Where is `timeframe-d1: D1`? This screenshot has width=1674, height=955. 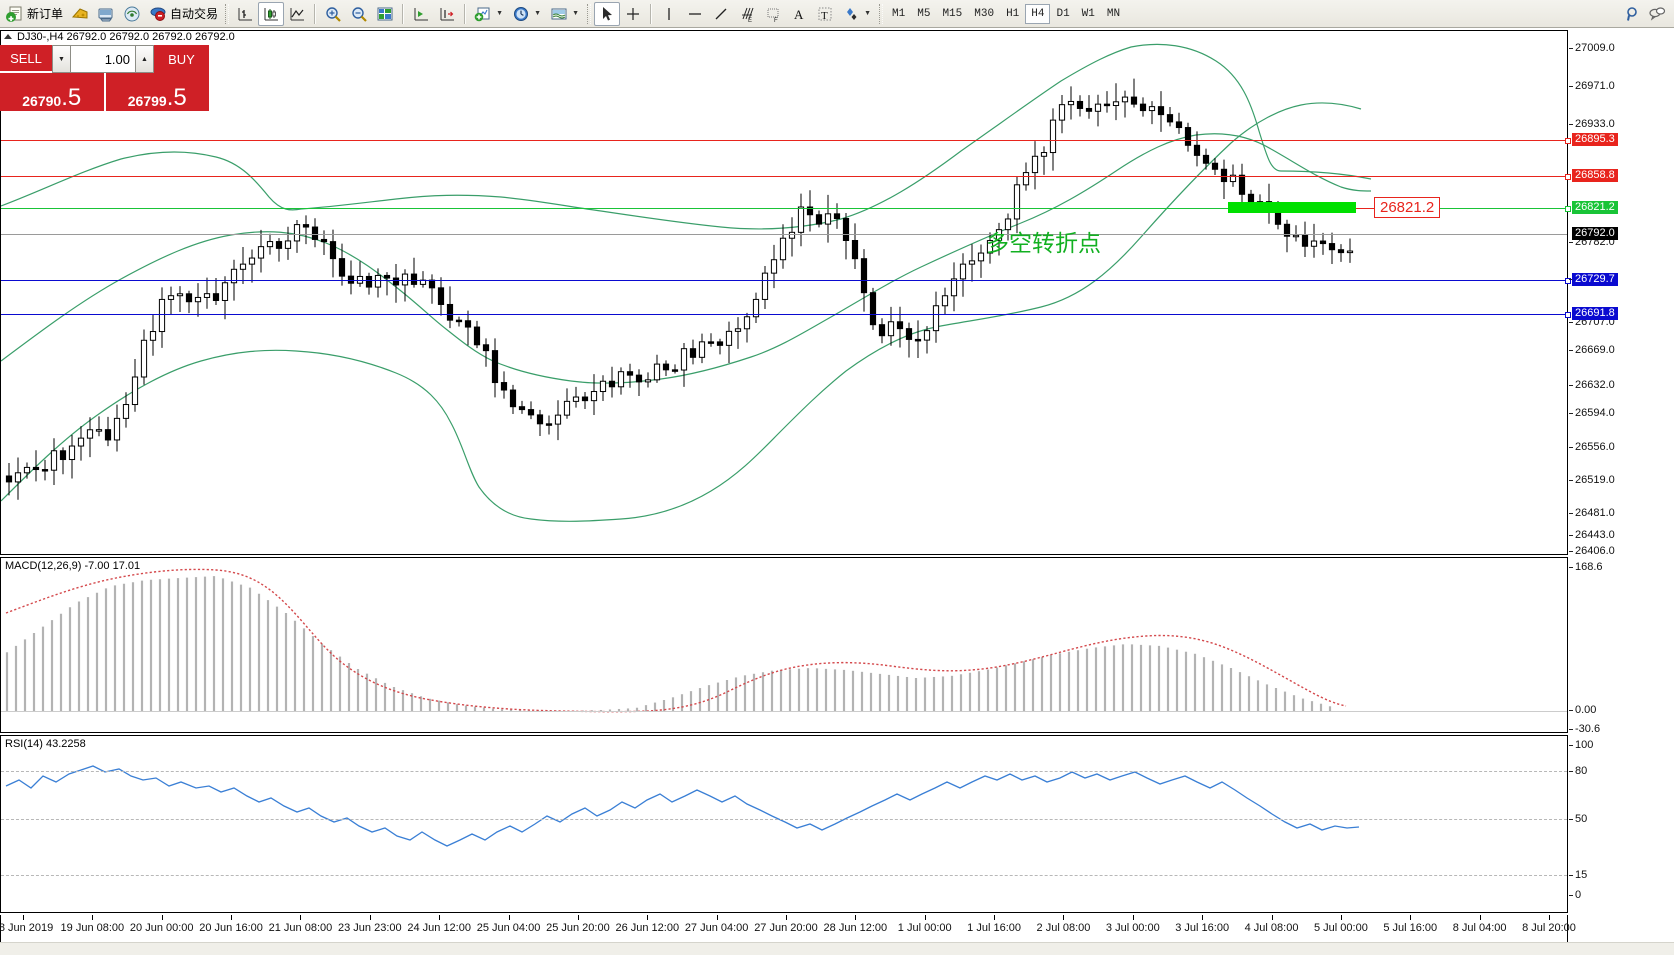
timeframe-d1: D1 is located at coordinates (1063, 13).